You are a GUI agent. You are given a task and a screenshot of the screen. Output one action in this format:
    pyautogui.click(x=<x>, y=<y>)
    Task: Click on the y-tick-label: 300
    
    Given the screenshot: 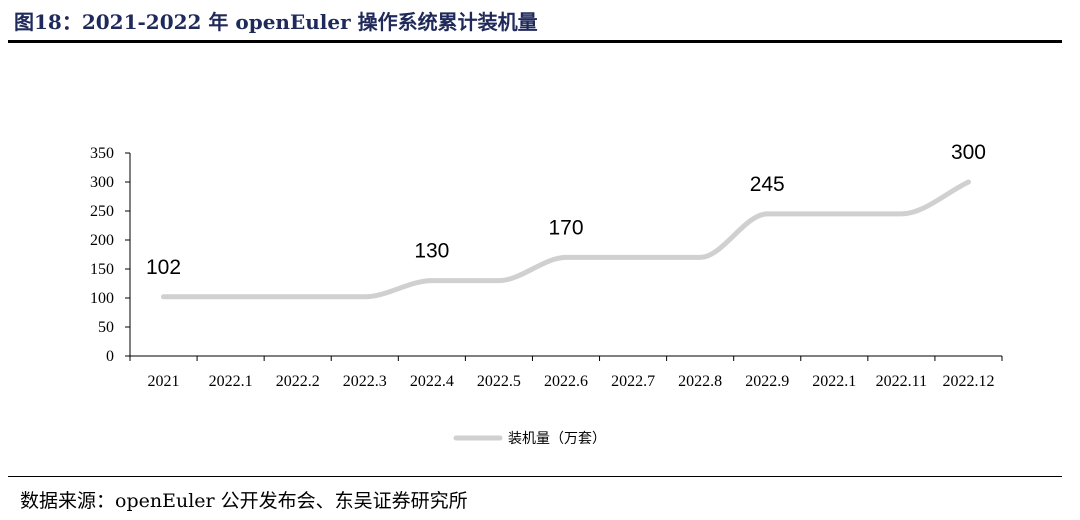 What is the action you would take?
    pyautogui.click(x=102, y=182)
    